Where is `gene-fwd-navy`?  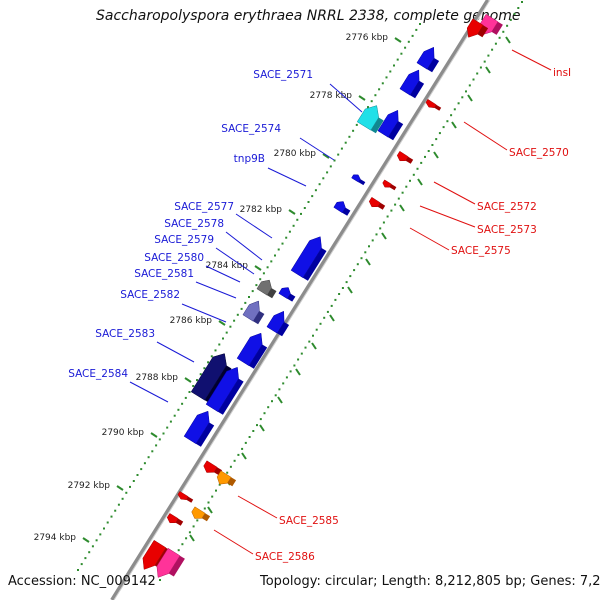
gene-fwd-navy is located at coordinates (208, 377).